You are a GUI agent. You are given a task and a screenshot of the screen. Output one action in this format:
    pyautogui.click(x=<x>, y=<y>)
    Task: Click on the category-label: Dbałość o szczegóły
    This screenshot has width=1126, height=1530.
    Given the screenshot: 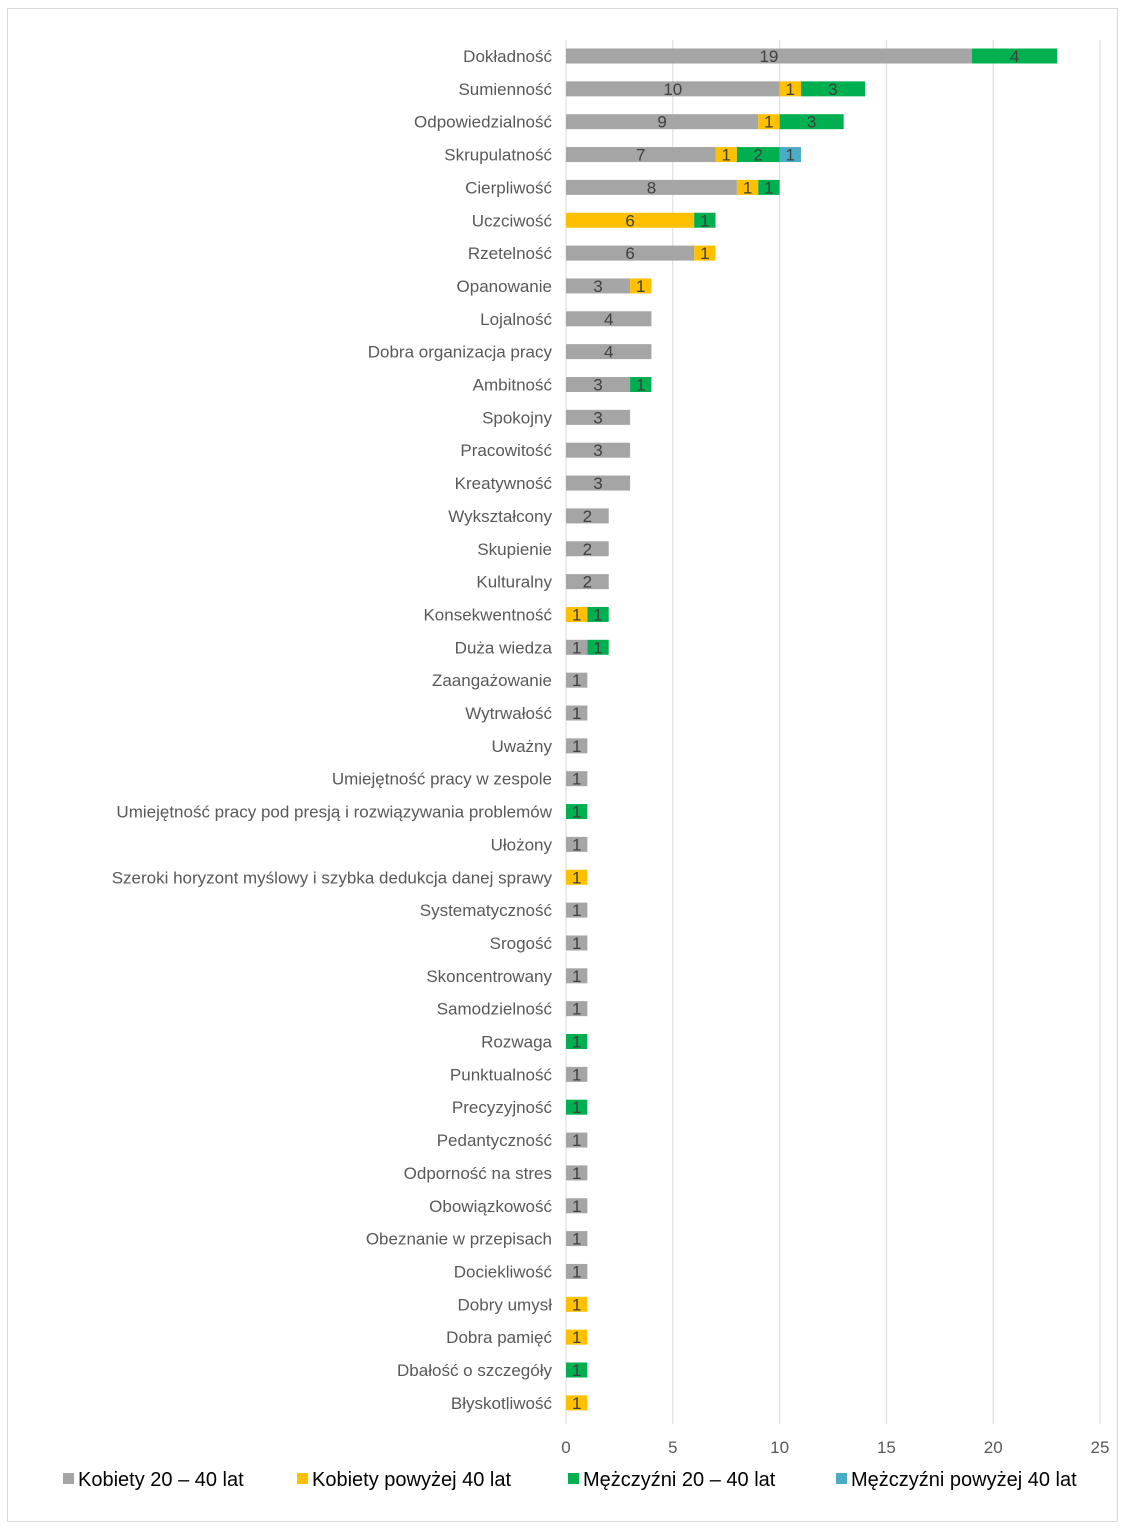 What is the action you would take?
    pyautogui.click(x=474, y=1370)
    